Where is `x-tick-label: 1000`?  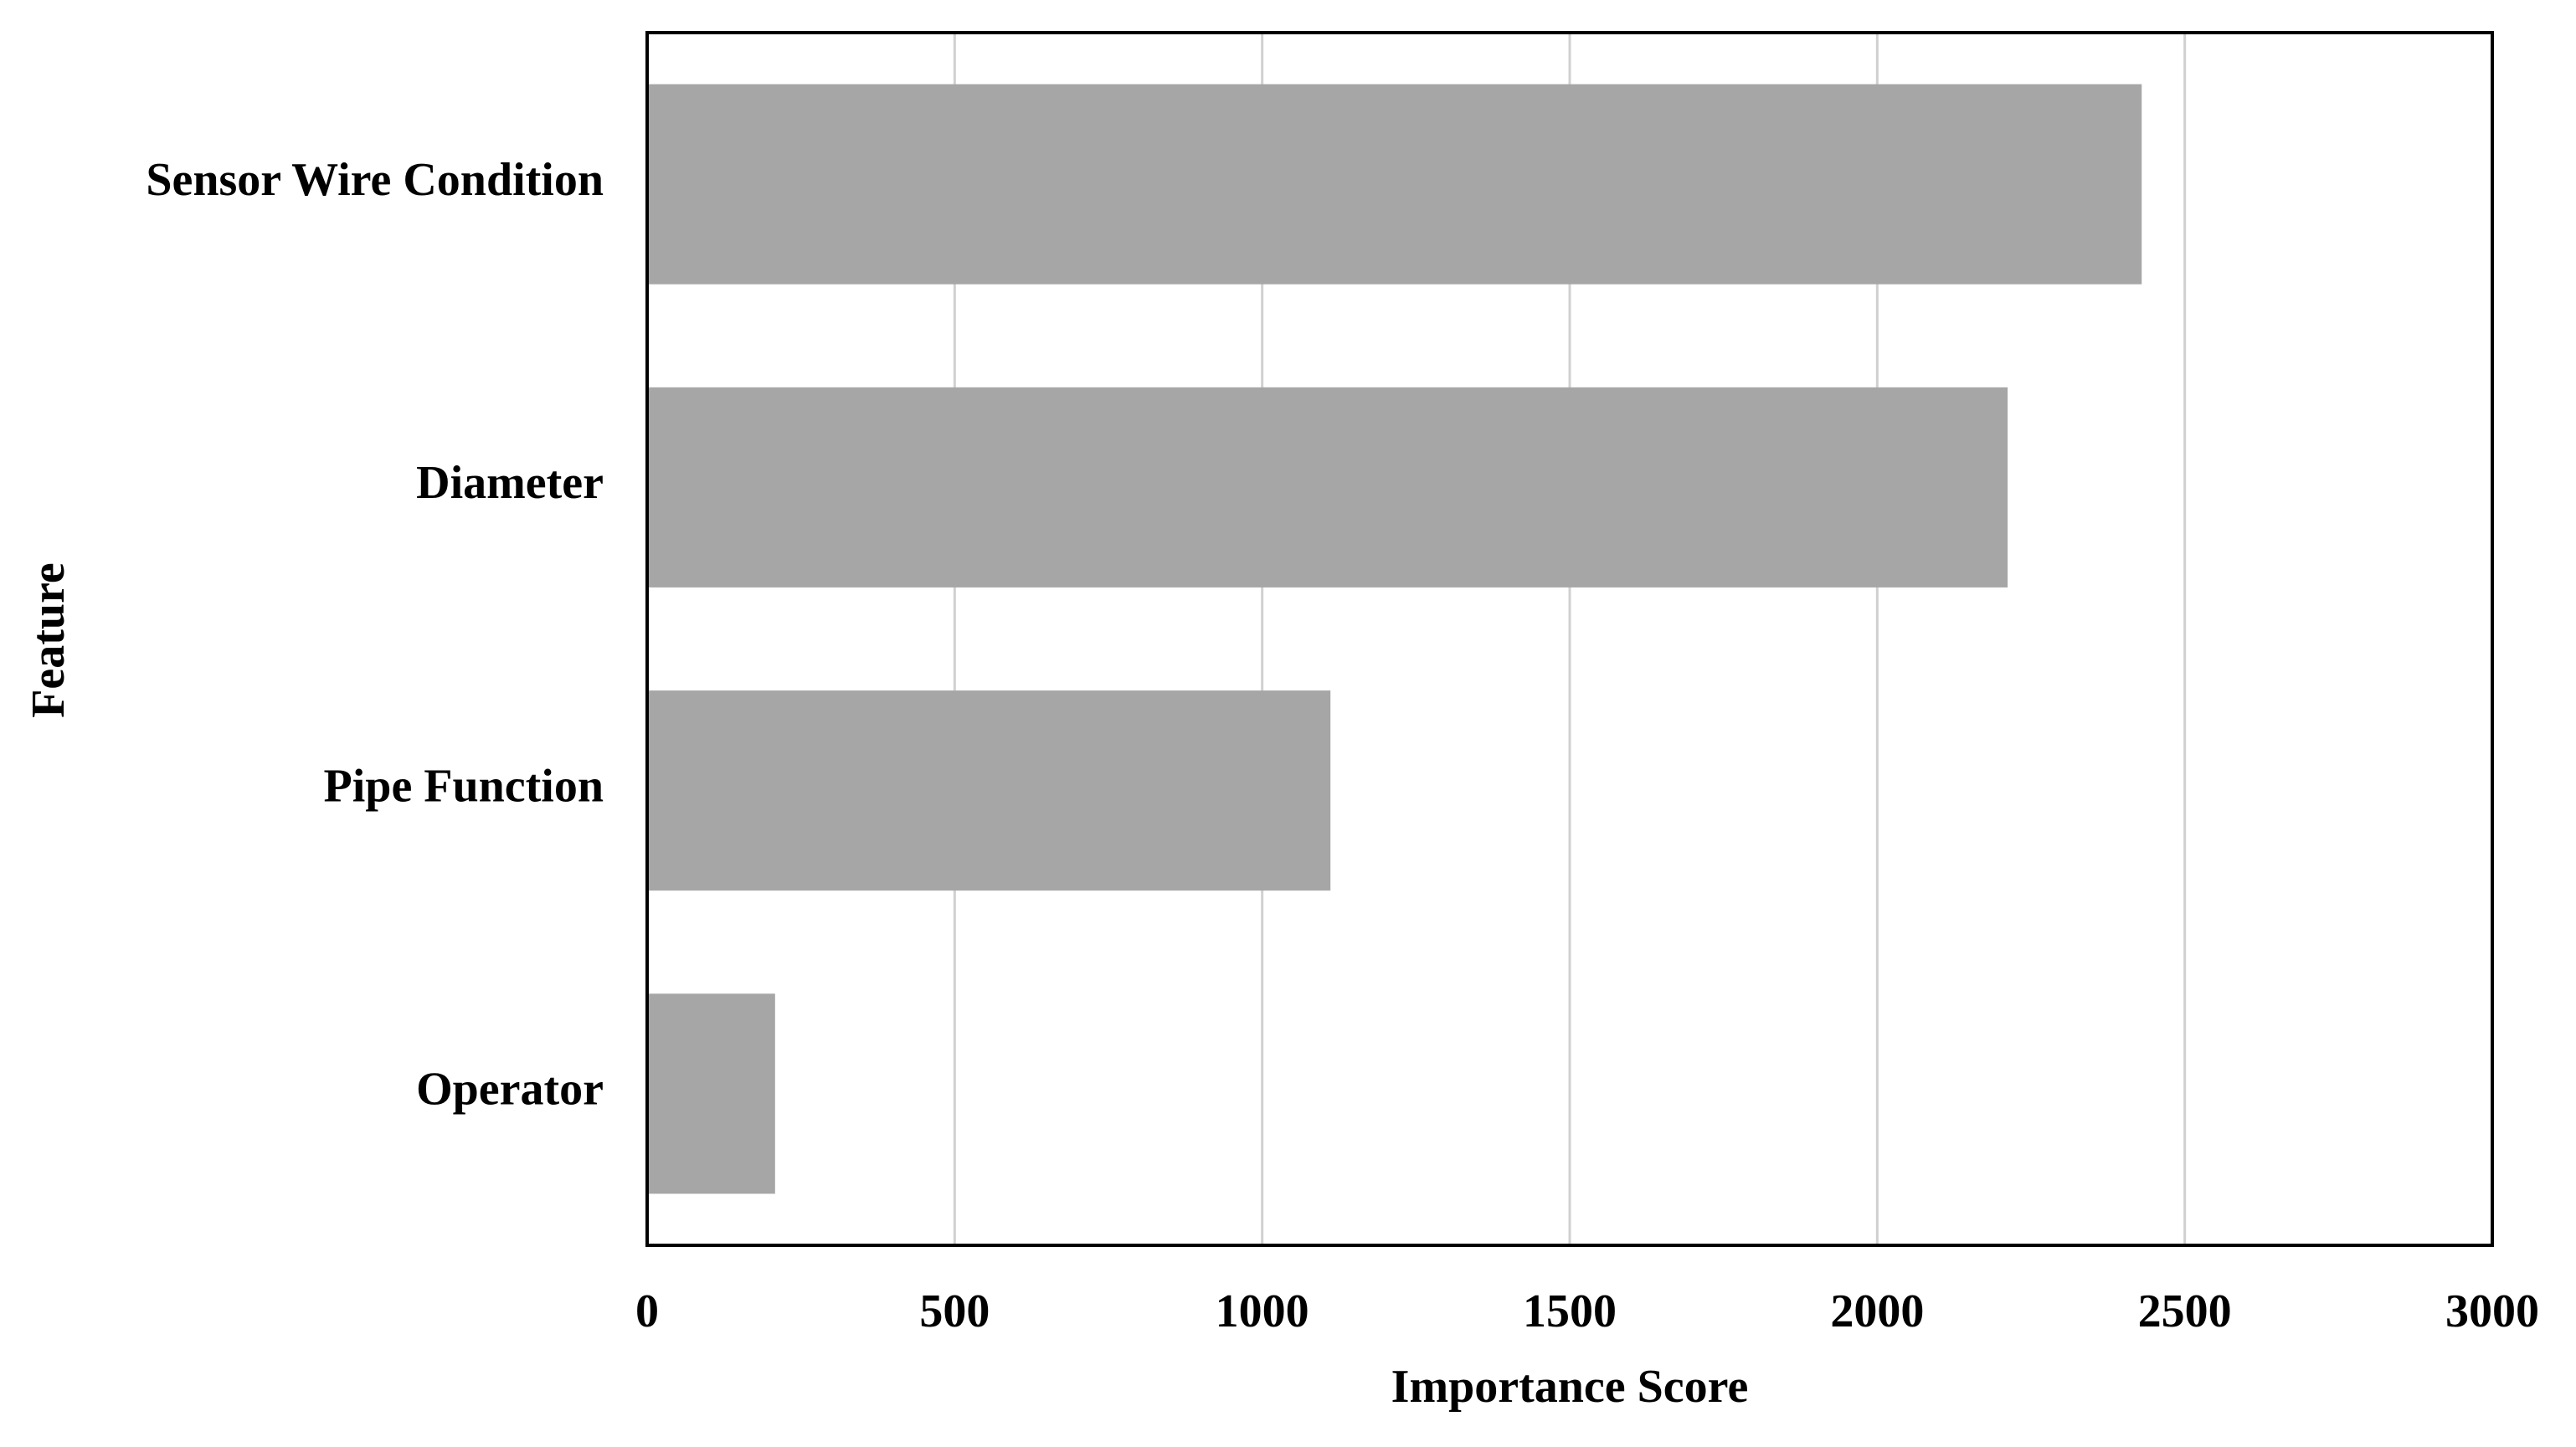
x-tick-label: 1000 is located at coordinates (1262, 1311).